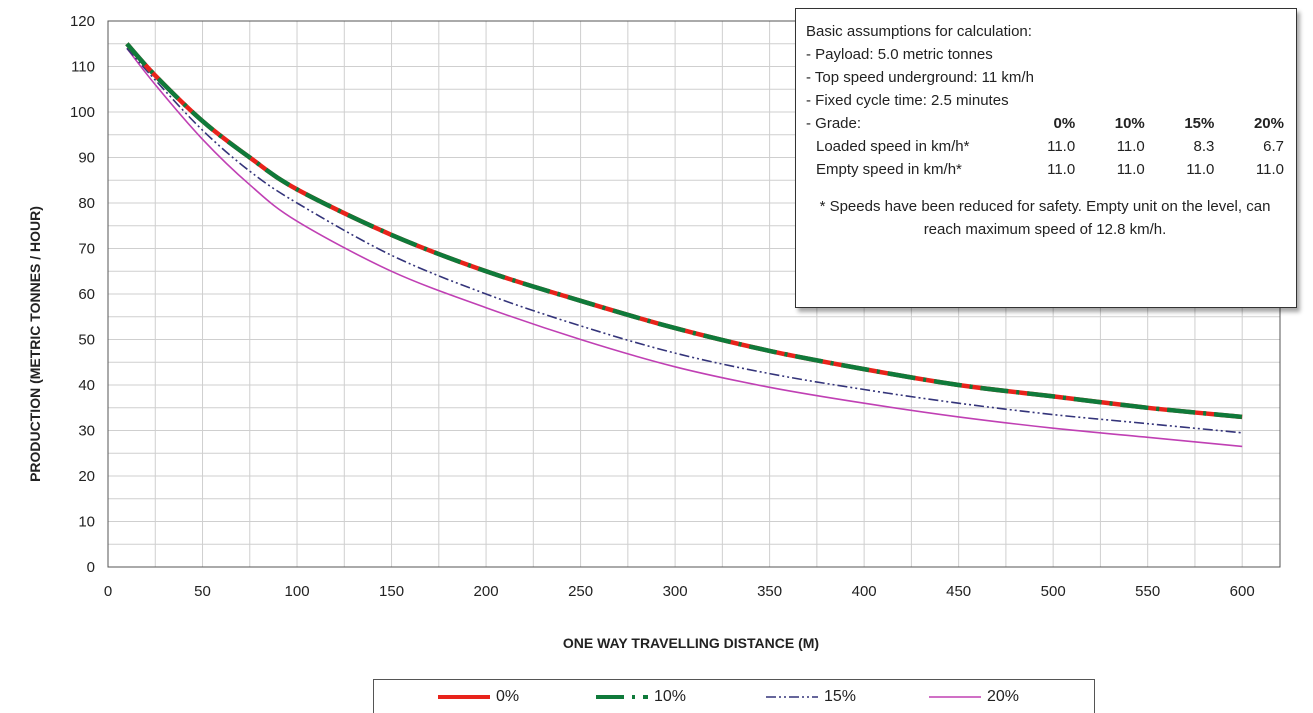 This screenshot has height=713, width=1313. I want to click on grade-15: 15%, so click(1199, 123).